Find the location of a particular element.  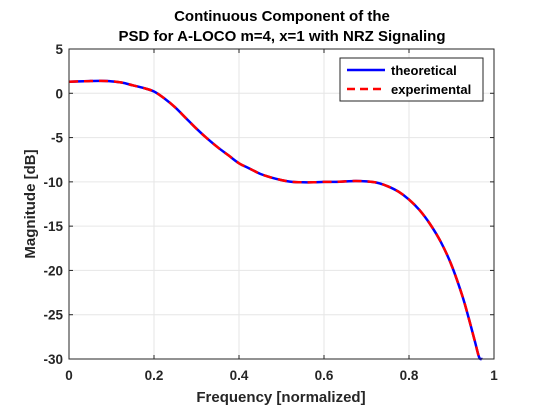

x-axis-label: Frequency [normalized] is located at coordinates (280, 397).